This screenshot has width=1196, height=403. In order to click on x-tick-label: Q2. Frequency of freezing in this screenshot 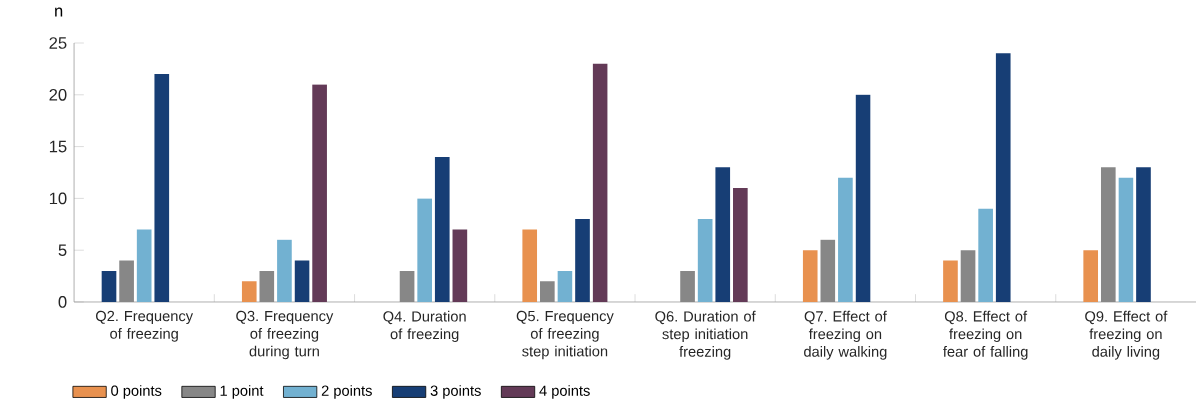, I will do `click(145, 326)`.